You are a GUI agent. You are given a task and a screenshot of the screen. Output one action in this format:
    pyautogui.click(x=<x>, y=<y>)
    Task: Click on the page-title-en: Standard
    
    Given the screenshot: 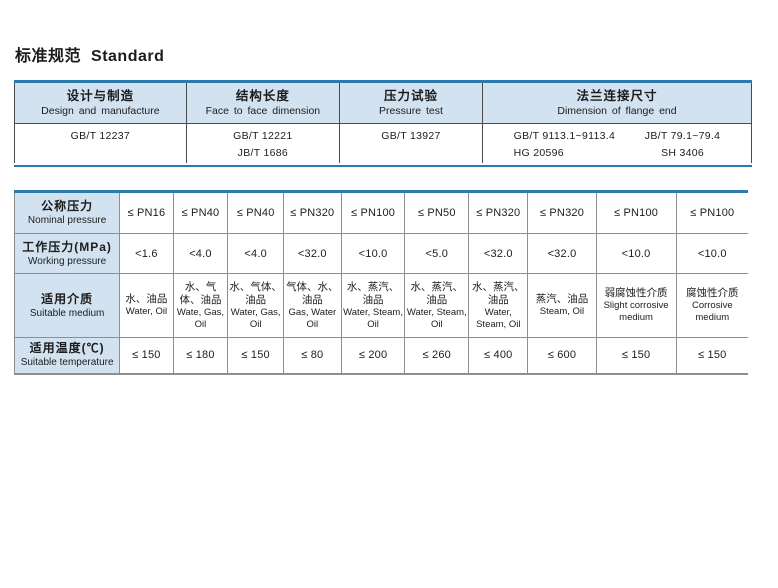 What is the action you would take?
    pyautogui.click(x=128, y=56)
    